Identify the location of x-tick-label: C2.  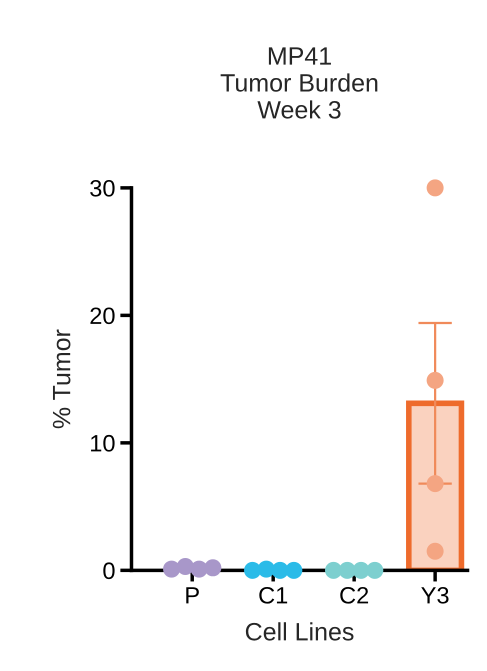
(354, 595).